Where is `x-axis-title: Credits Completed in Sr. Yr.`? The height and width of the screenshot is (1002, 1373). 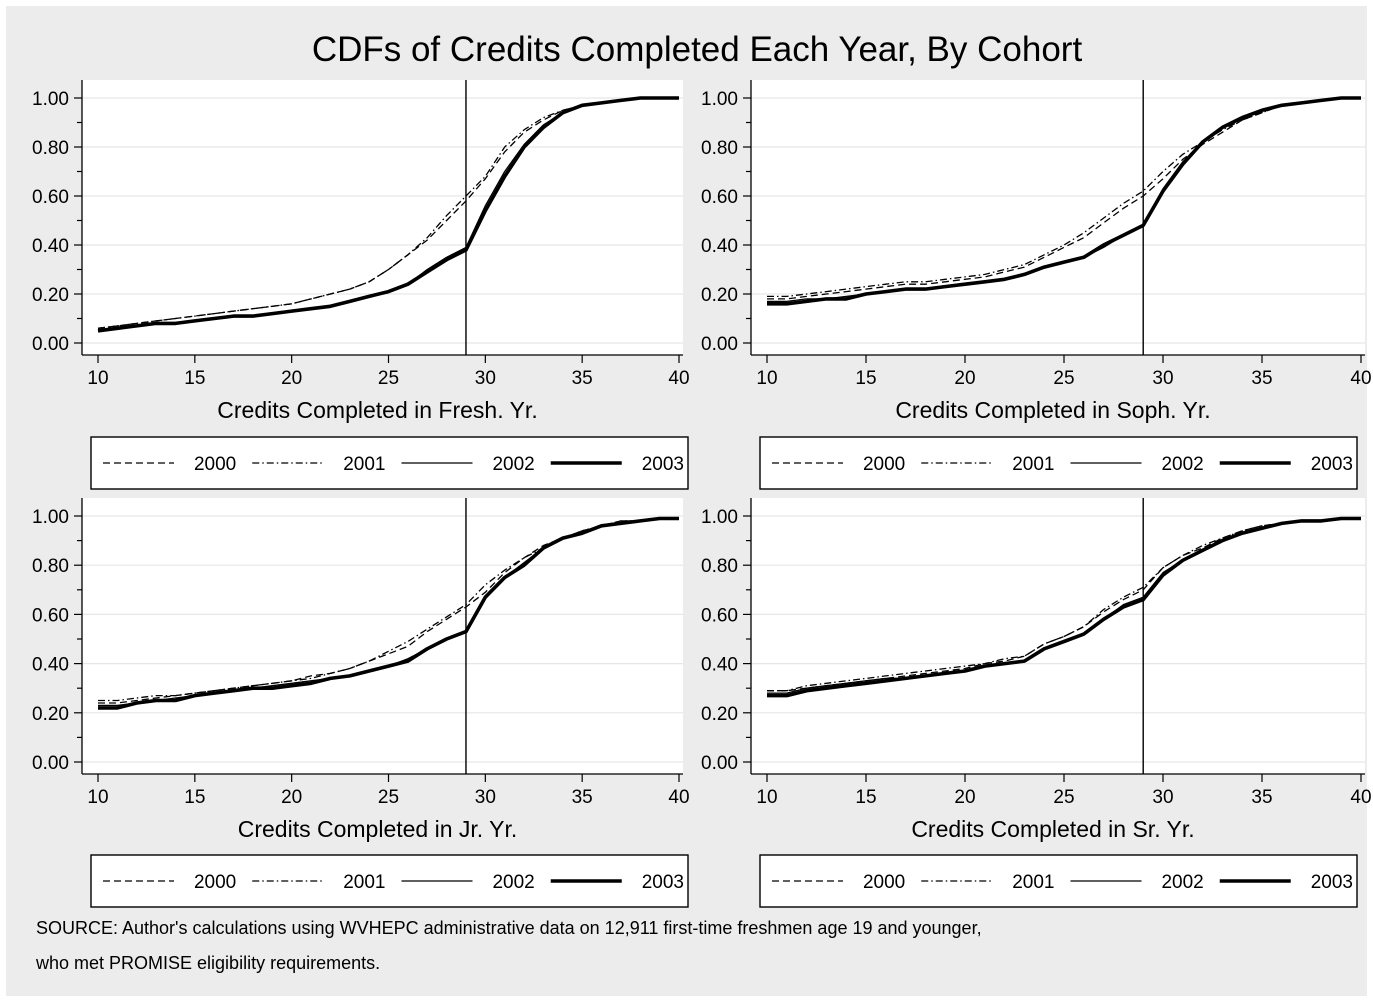 x-axis-title: Credits Completed in Sr. Yr. is located at coordinates (1052, 829).